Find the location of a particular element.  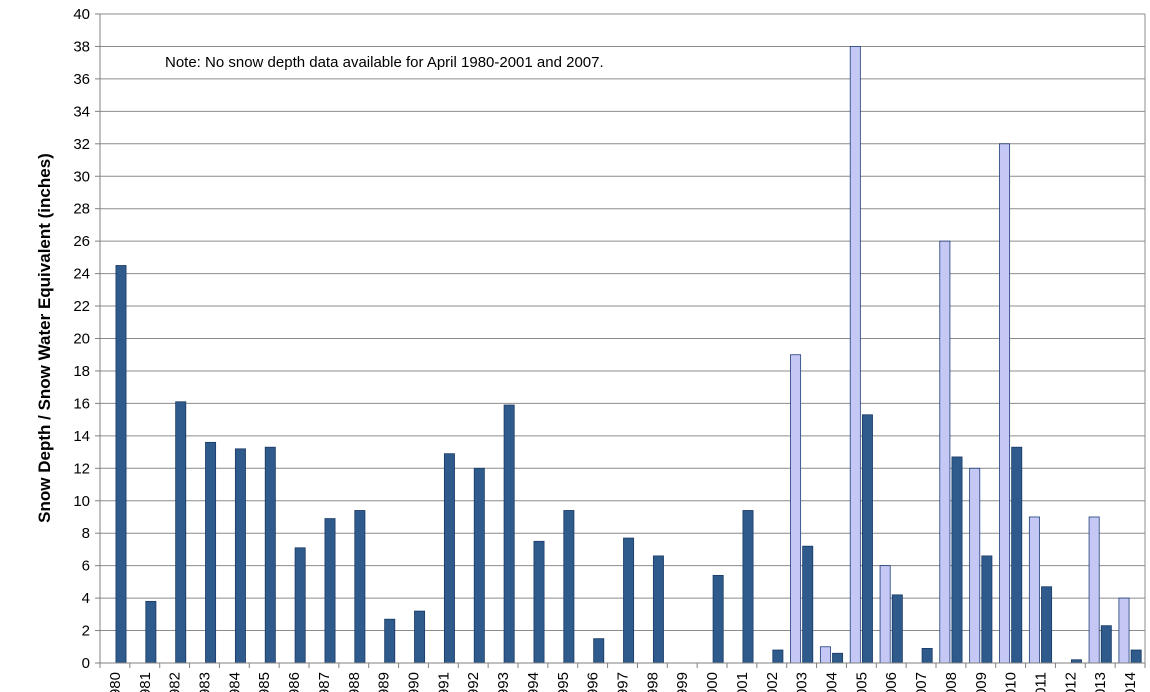

x-tick-label: 1998 is located at coordinates (652, 682).